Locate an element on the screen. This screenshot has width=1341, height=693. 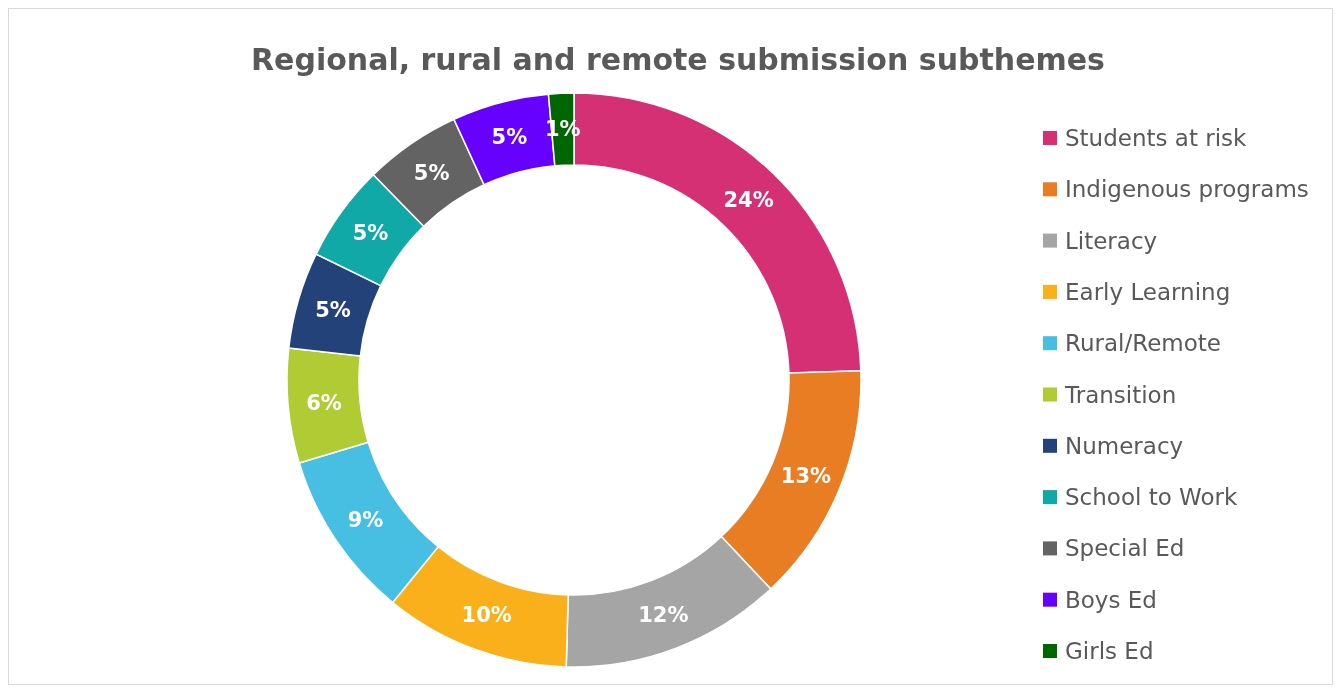
legend-label: Literacy is located at coordinates (1111, 240).